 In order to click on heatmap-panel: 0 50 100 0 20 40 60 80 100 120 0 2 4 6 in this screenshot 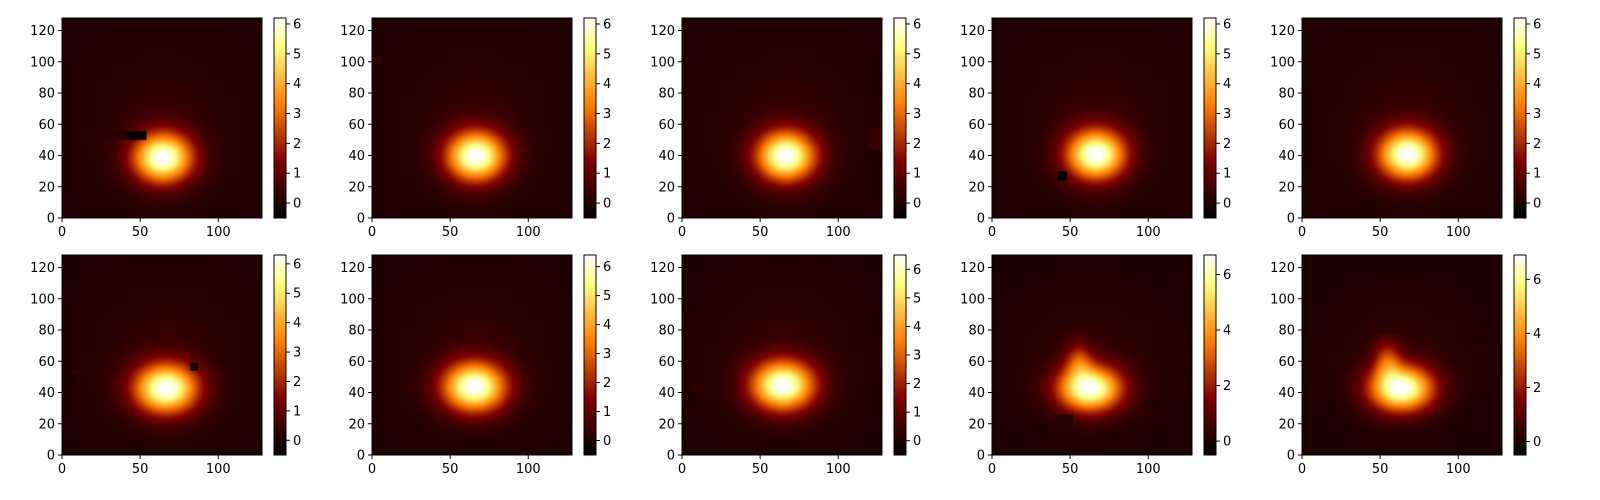, I will do `click(1095, 365)`.